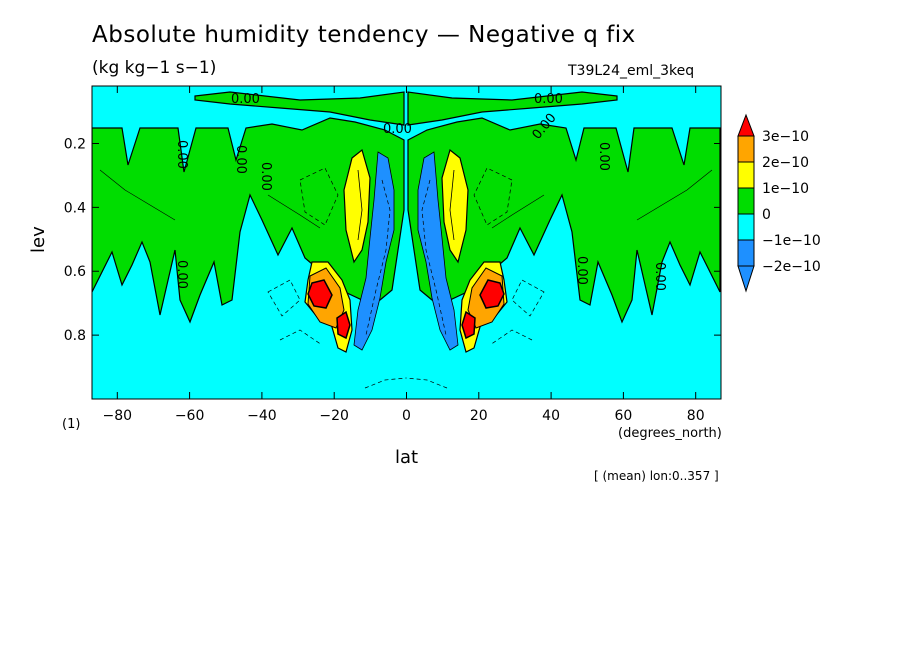 The height and width of the screenshot is (654, 904). What do you see at coordinates (791, 241) in the screenshot?
I see `colorbar-label: −1e−10` at bounding box center [791, 241].